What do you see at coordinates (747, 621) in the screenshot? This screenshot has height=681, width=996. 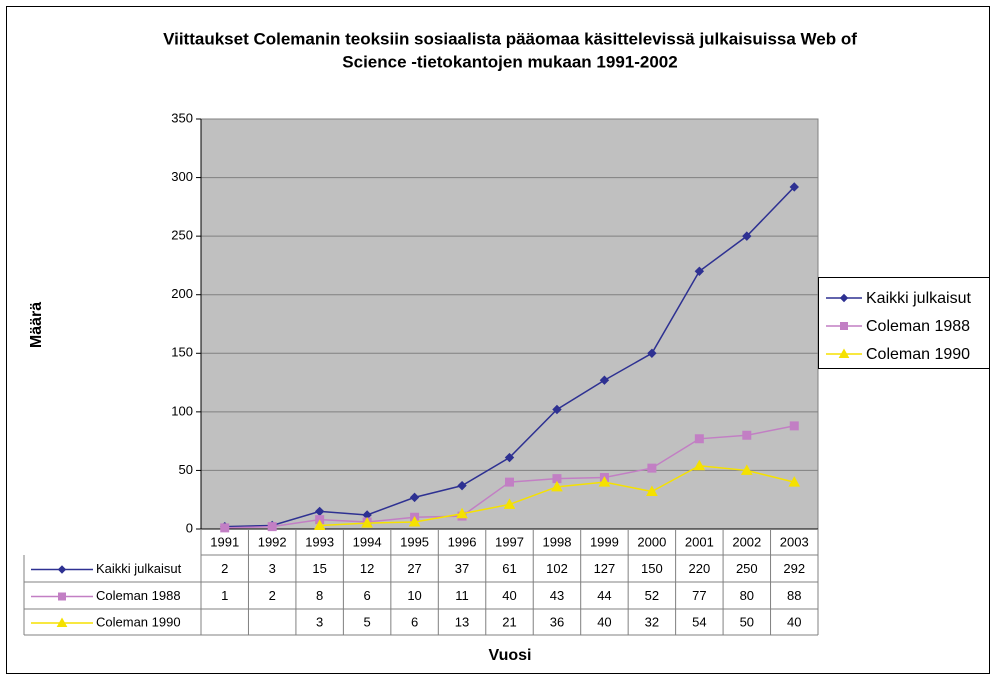 I see `table-value: 50` at bounding box center [747, 621].